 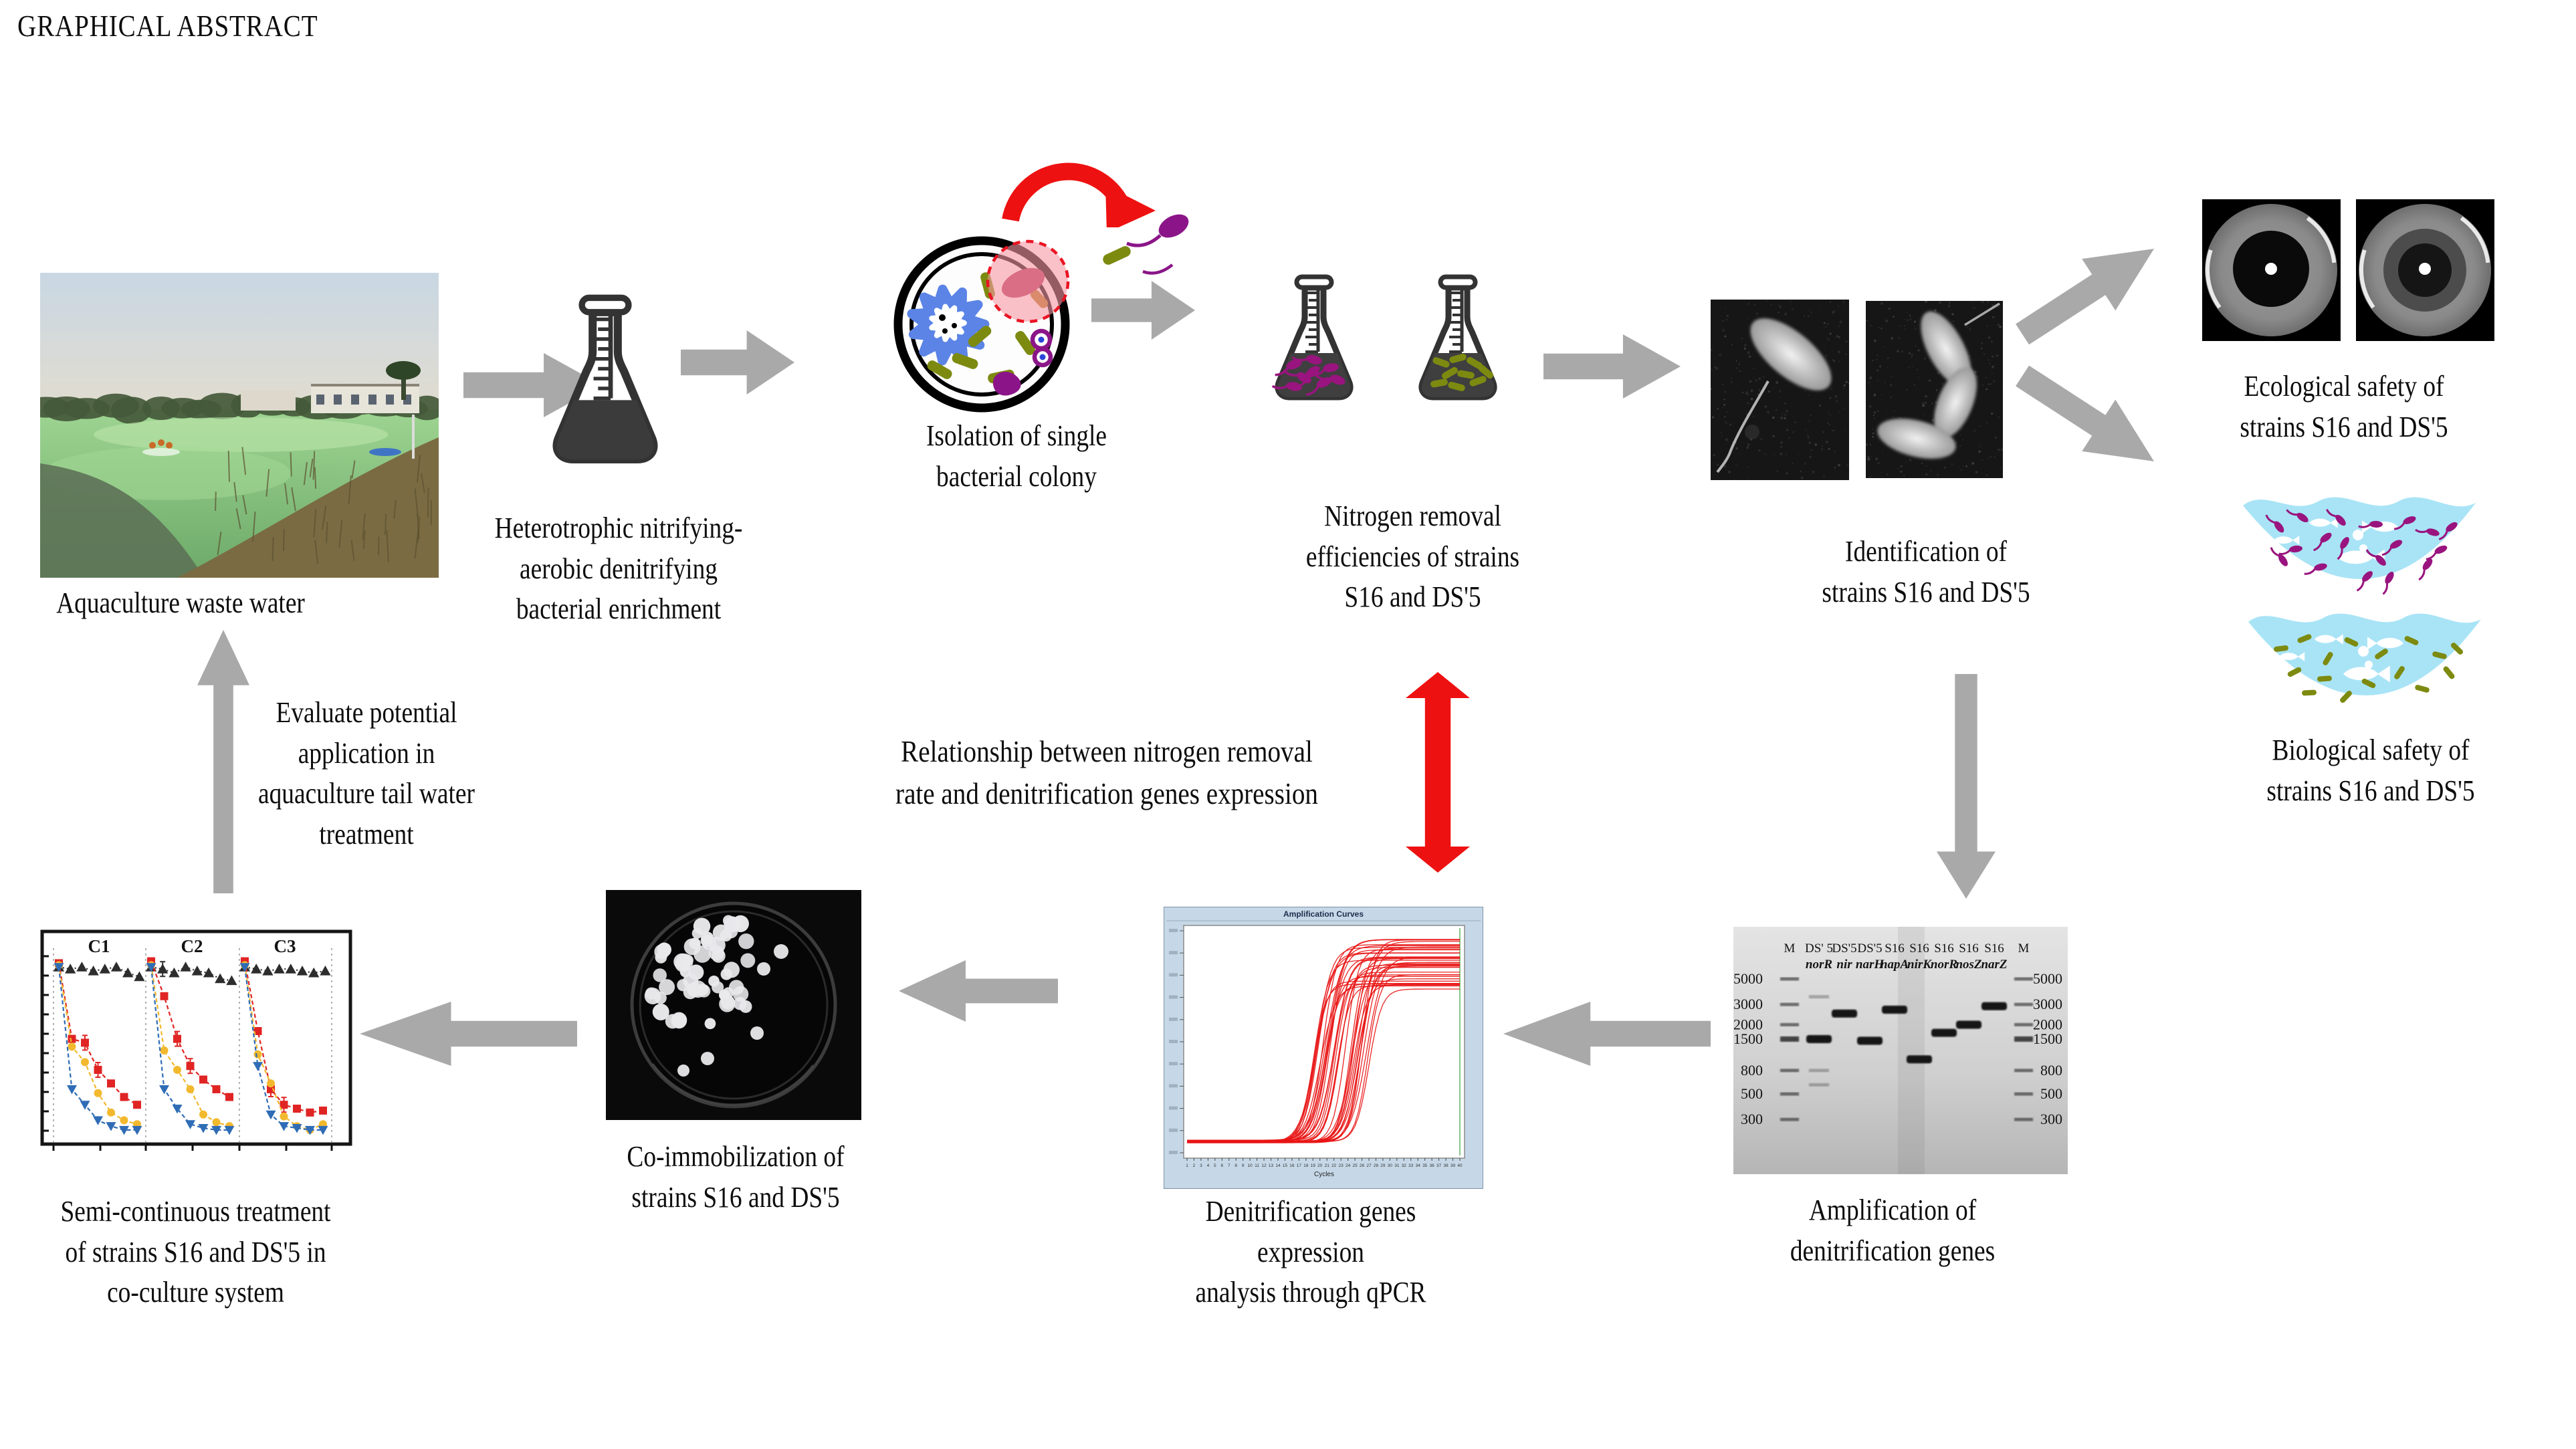 What do you see at coordinates (1201, 1165) in the screenshot?
I see `svg-text: 3` at bounding box center [1201, 1165].